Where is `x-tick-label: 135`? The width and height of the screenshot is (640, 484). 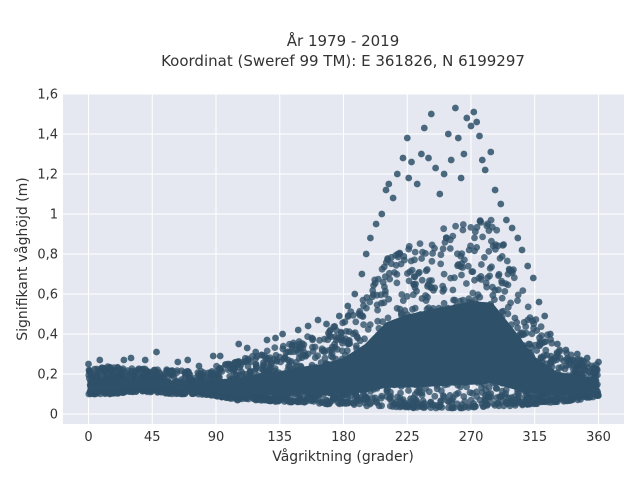 x-tick-label: 135 is located at coordinates (279, 437).